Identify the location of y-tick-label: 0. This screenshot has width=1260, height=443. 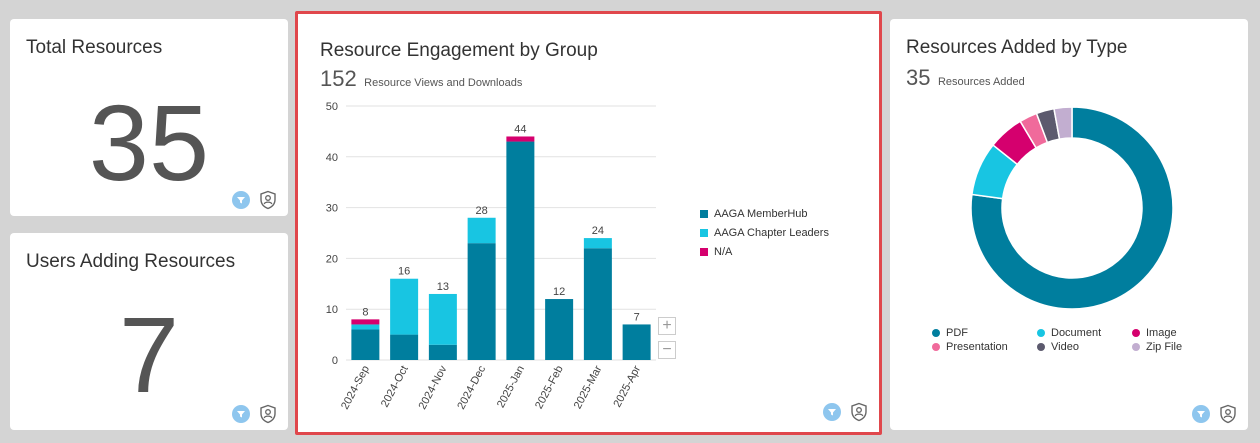
(335, 361).